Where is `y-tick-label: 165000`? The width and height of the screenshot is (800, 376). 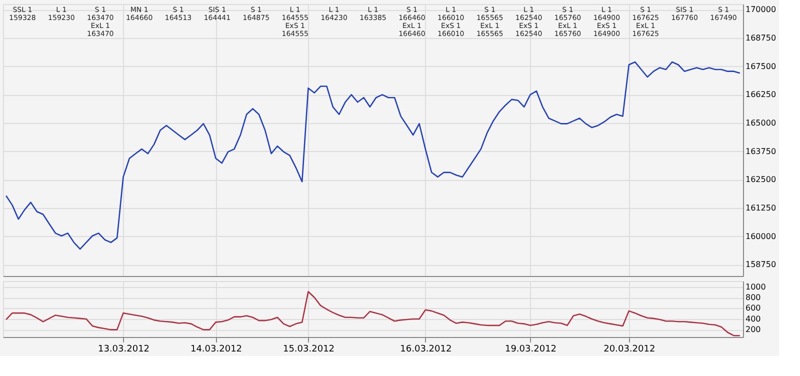
y-tick-label: 165000 is located at coordinates (761, 123).